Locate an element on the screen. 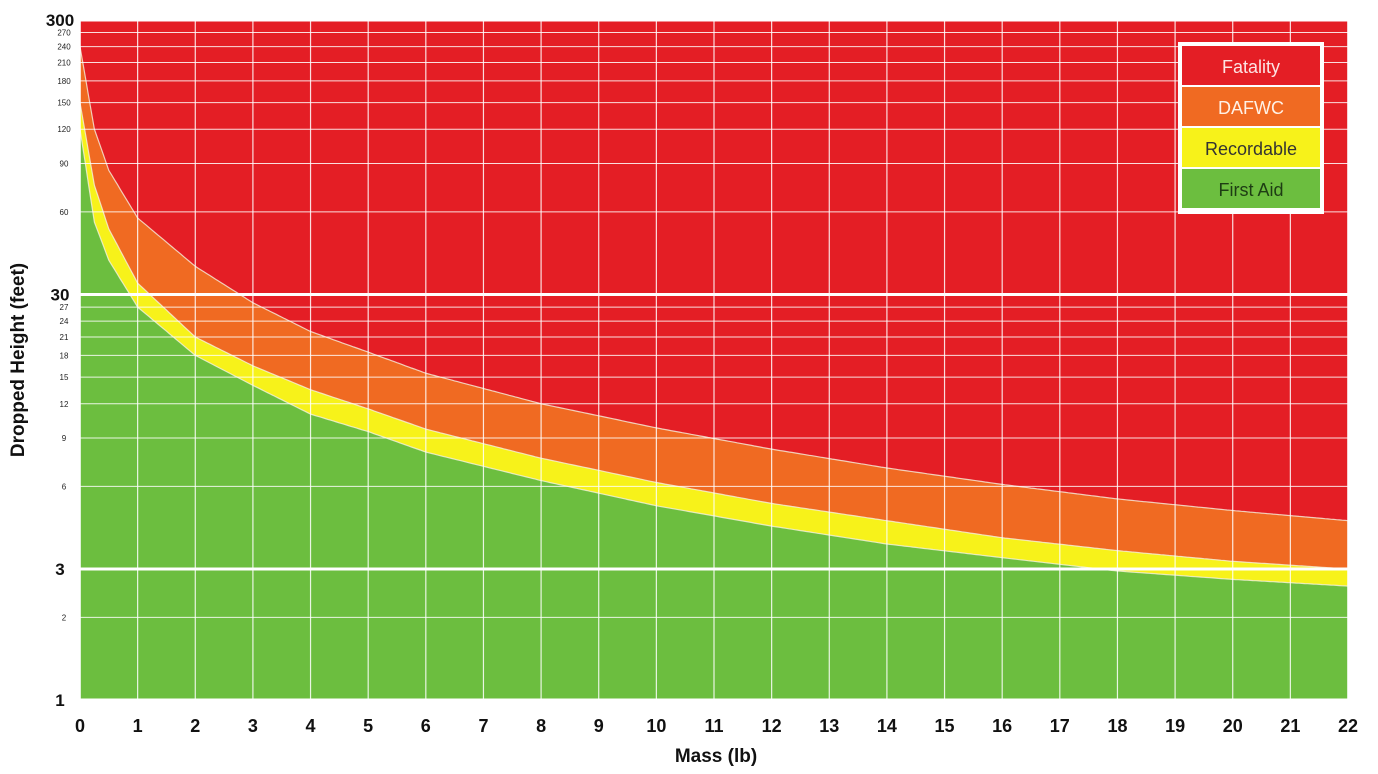 The height and width of the screenshot is (774, 1378). y-tick-label: 12 is located at coordinates (64, 404).